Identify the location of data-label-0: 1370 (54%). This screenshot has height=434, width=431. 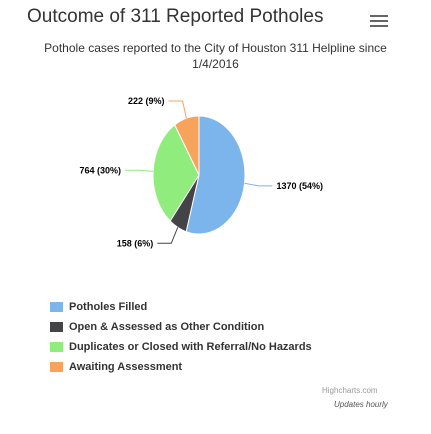
(299, 186).